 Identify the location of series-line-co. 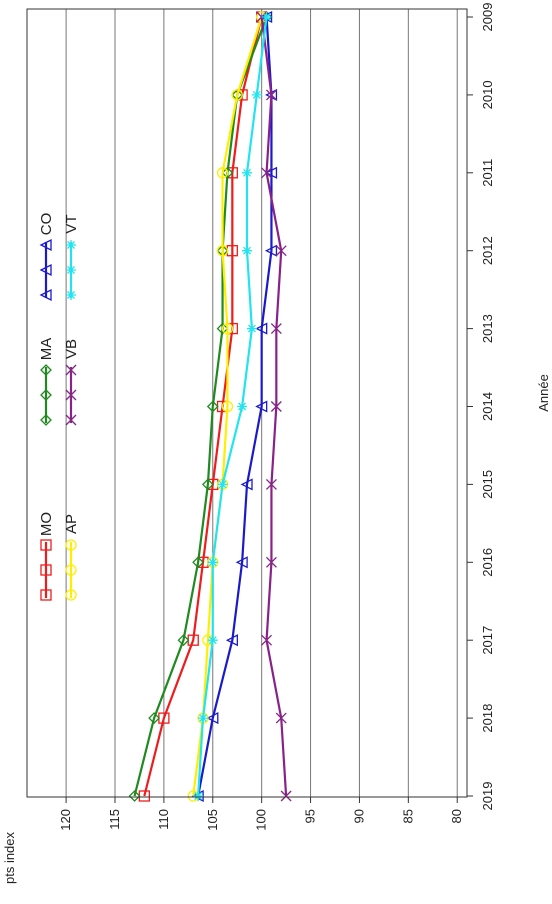
(235, 406).